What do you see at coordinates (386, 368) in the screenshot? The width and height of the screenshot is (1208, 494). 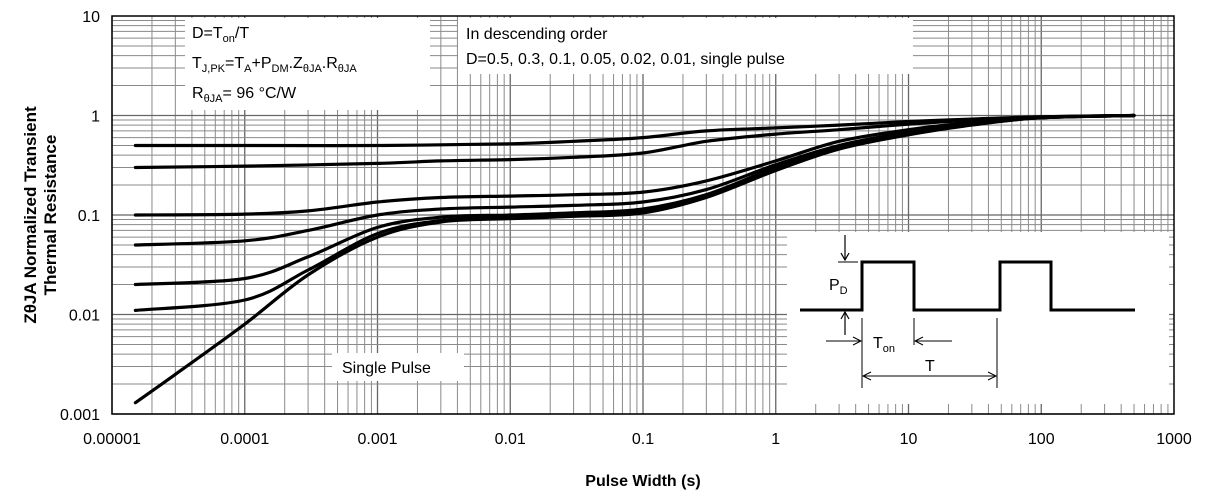 I see `svg-text: Single Pulse` at bounding box center [386, 368].